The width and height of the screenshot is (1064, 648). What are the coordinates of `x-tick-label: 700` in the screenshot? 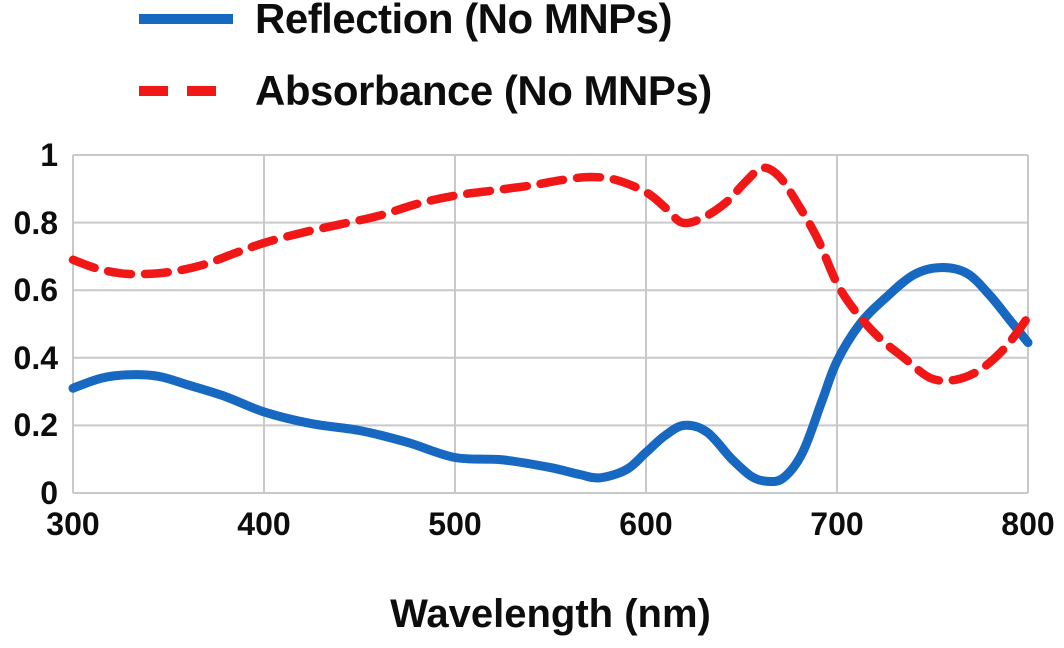 It's located at (837, 524).